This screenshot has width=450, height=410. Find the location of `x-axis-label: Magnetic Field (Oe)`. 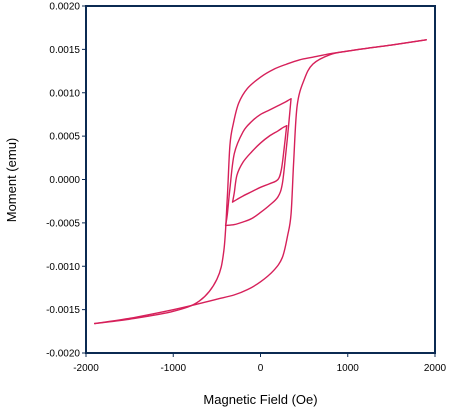

x-axis-label: Magnetic Field (Oe) is located at coordinates (260, 399).